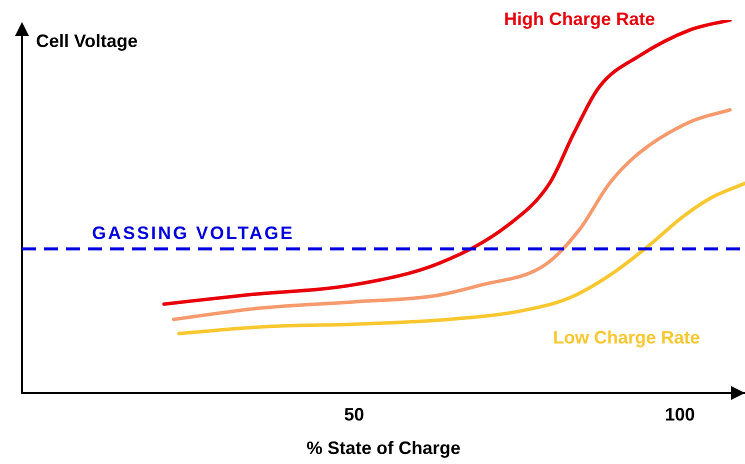  What do you see at coordinates (626, 337) in the screenshot?
I see `series-label: Low Charge Rate` at bounding box center [626, 337].